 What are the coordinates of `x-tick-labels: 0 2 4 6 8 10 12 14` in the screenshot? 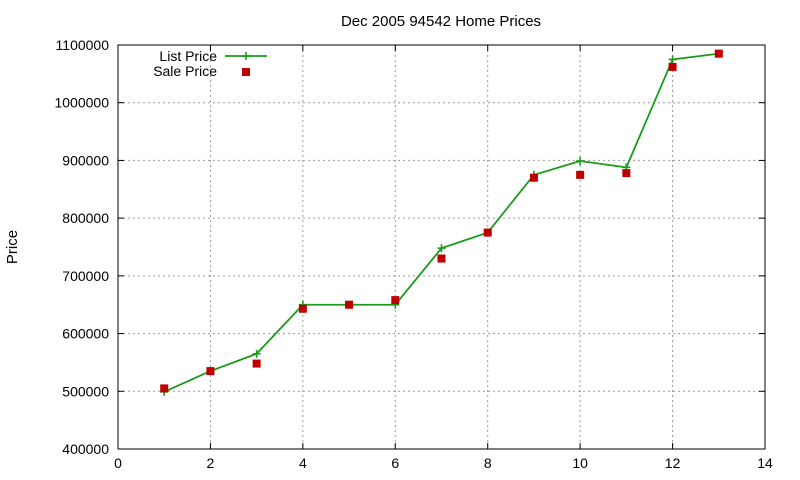 It's located at (443, 463).